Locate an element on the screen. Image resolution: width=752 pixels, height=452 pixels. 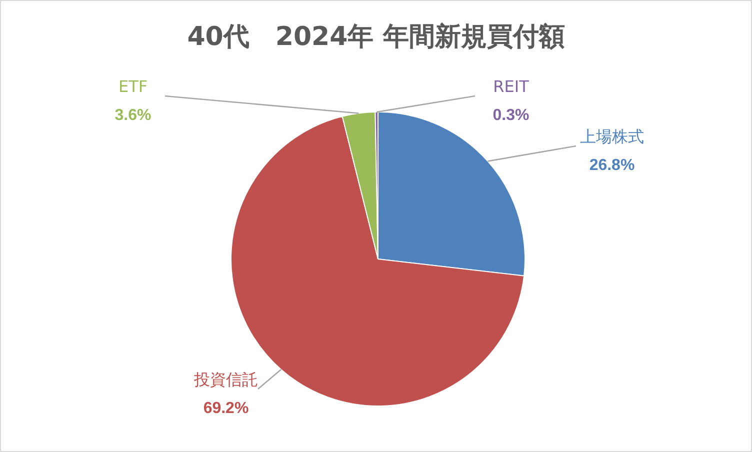
slice-label: 上場株式 is located at coordinates (612, 136).